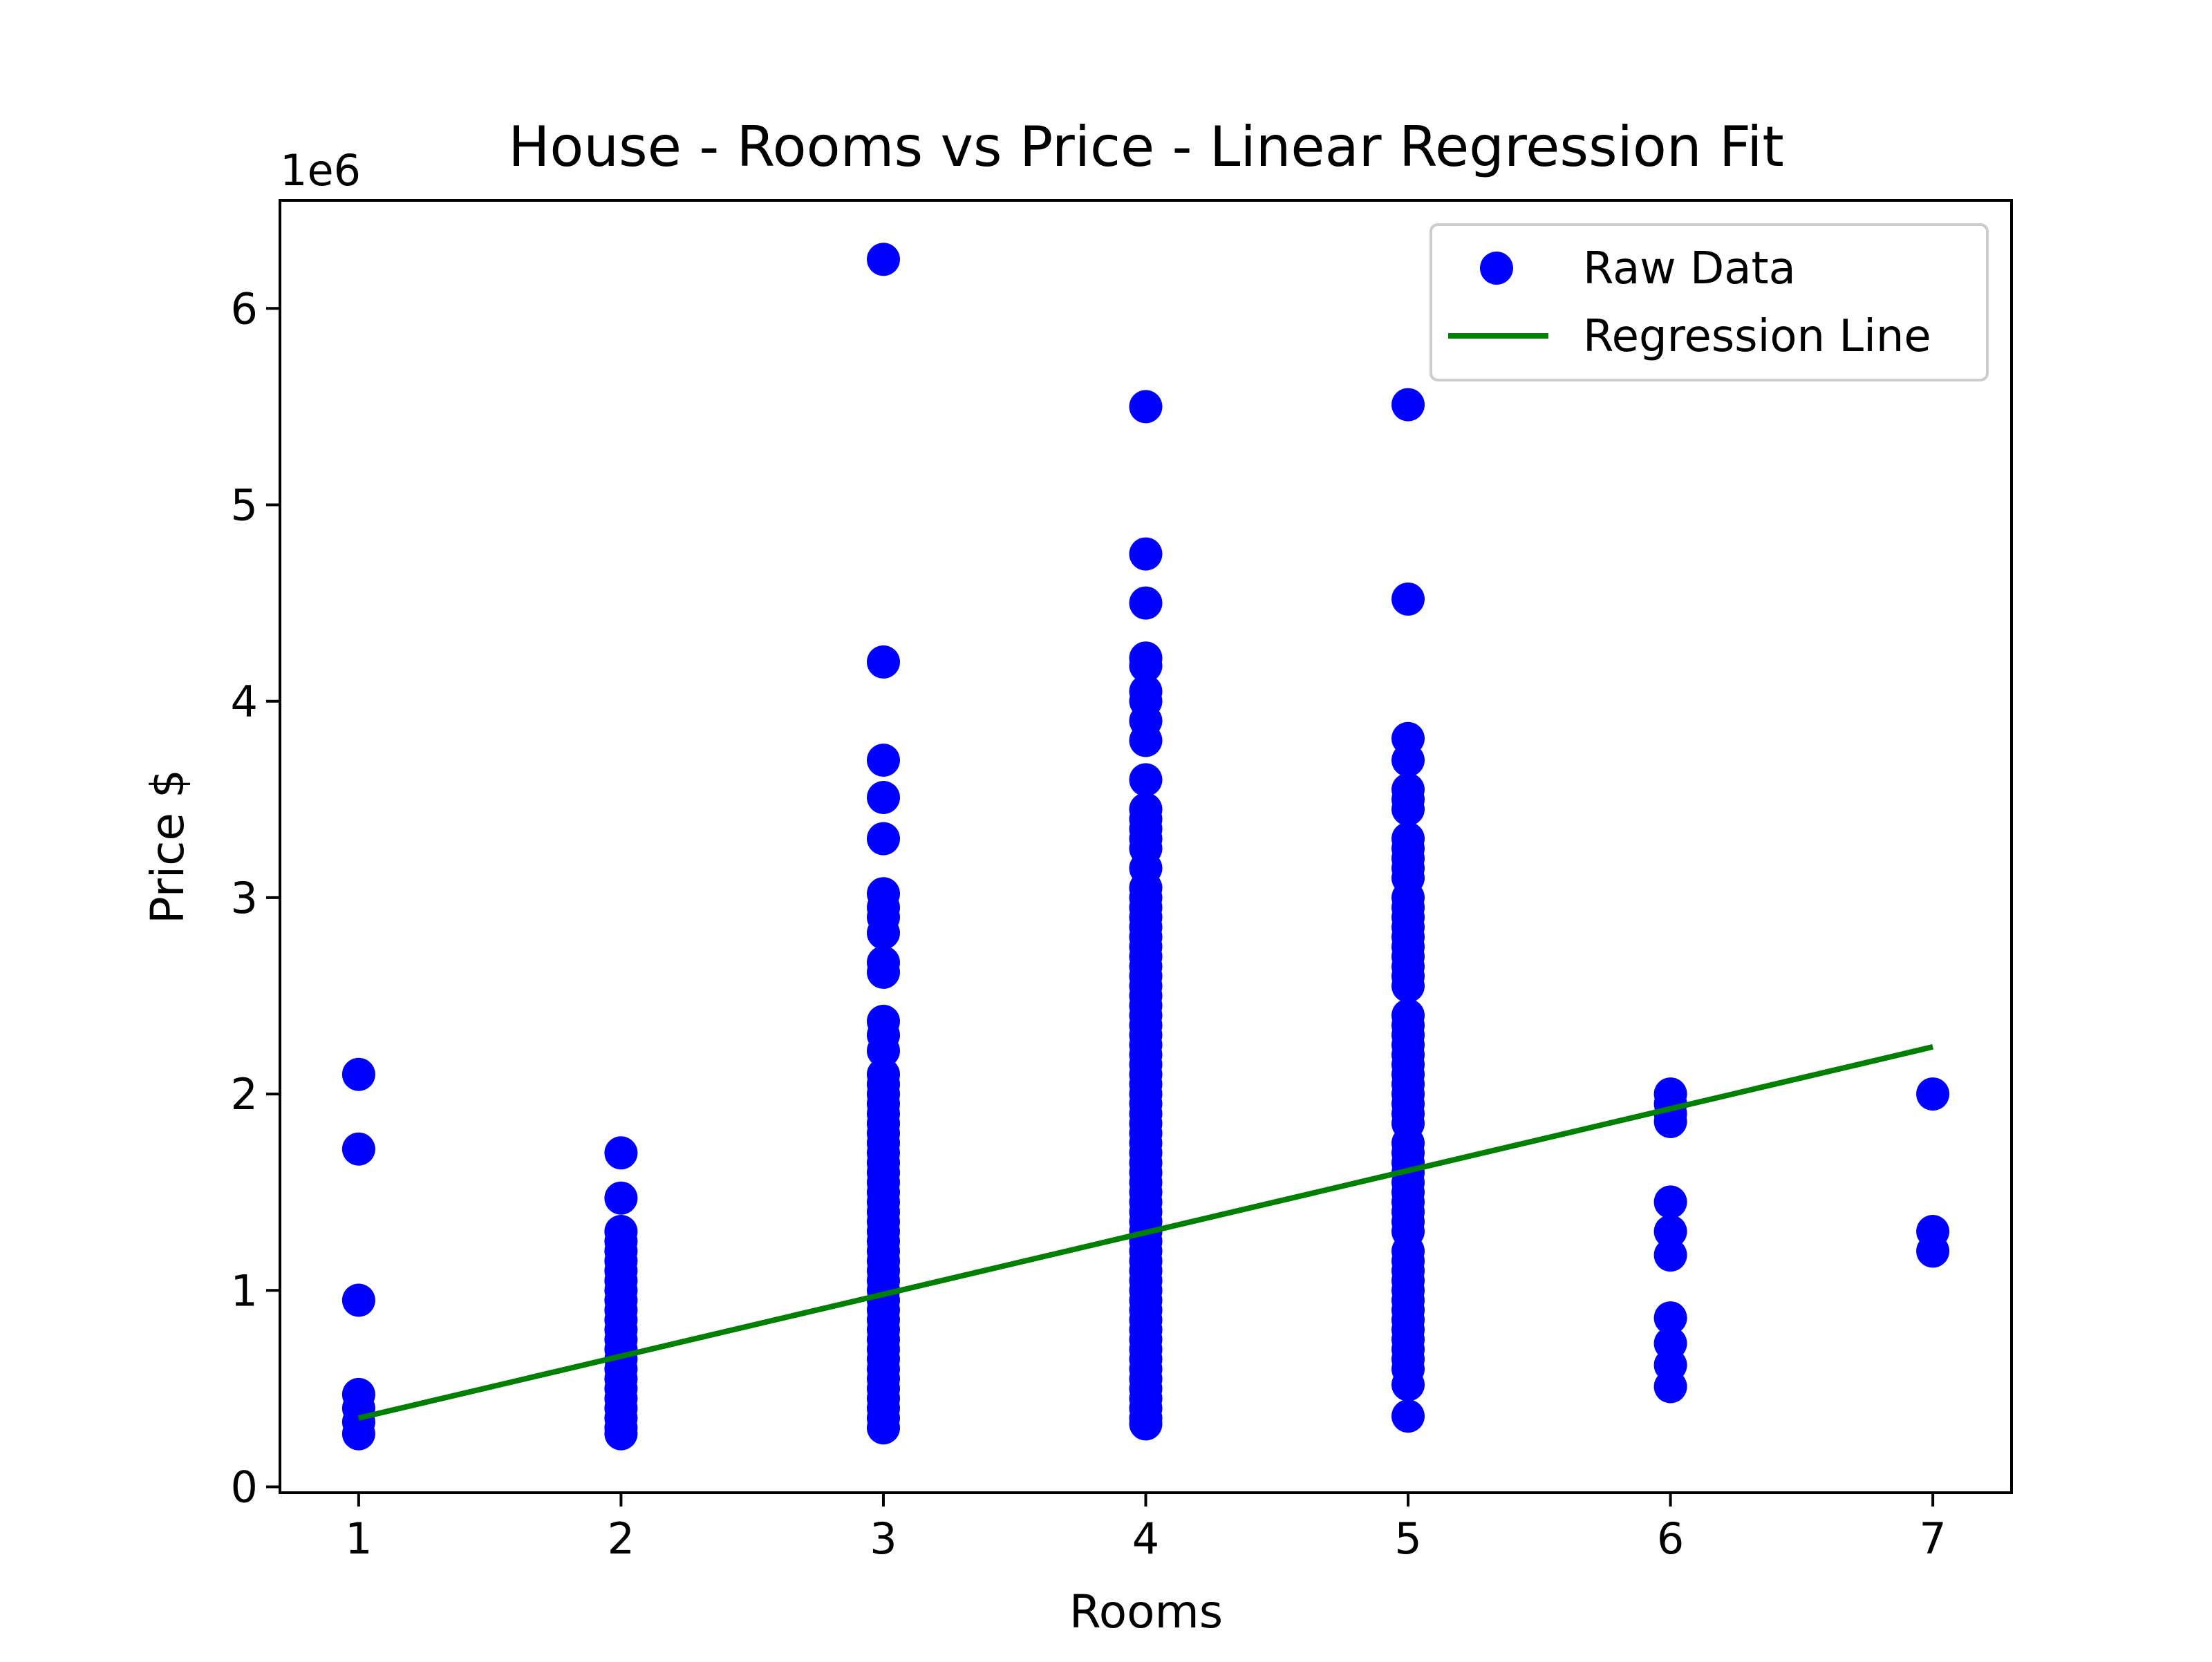 This screenshot has height=1662, width=2212. What do you see at coordinates (1689, 268) in the screenshot?
I see `legend-raw-data-label: Raw Data` at bounding box center [1689, 268].